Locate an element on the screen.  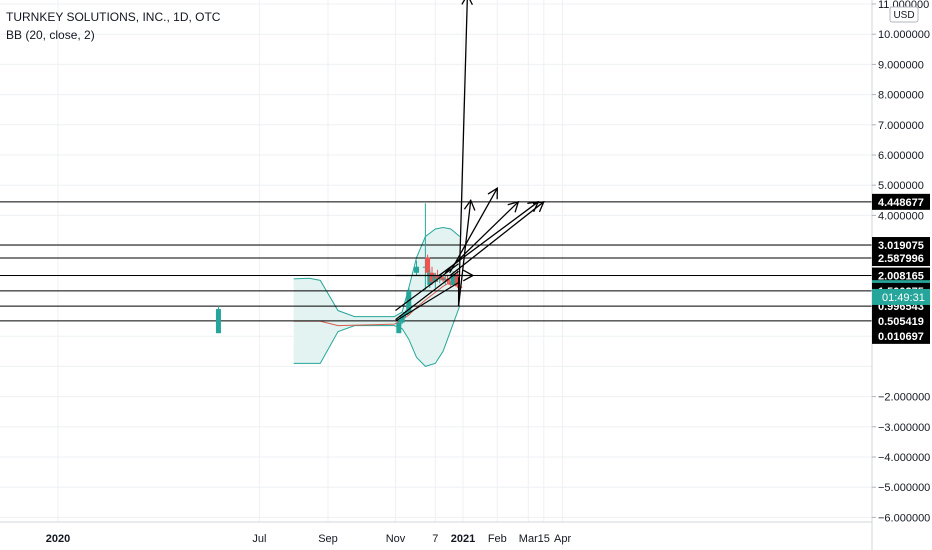
price-axis-tick-label: 7.000000 is located at coordinates (901, 126).